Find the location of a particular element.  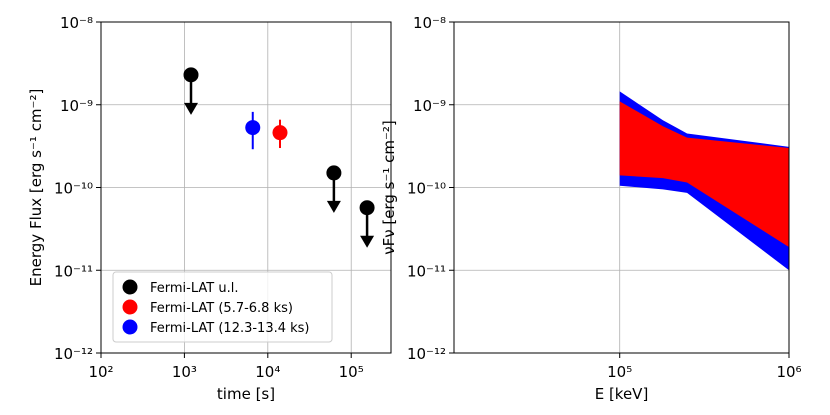

legend-box is located at coordinates (222, 307).